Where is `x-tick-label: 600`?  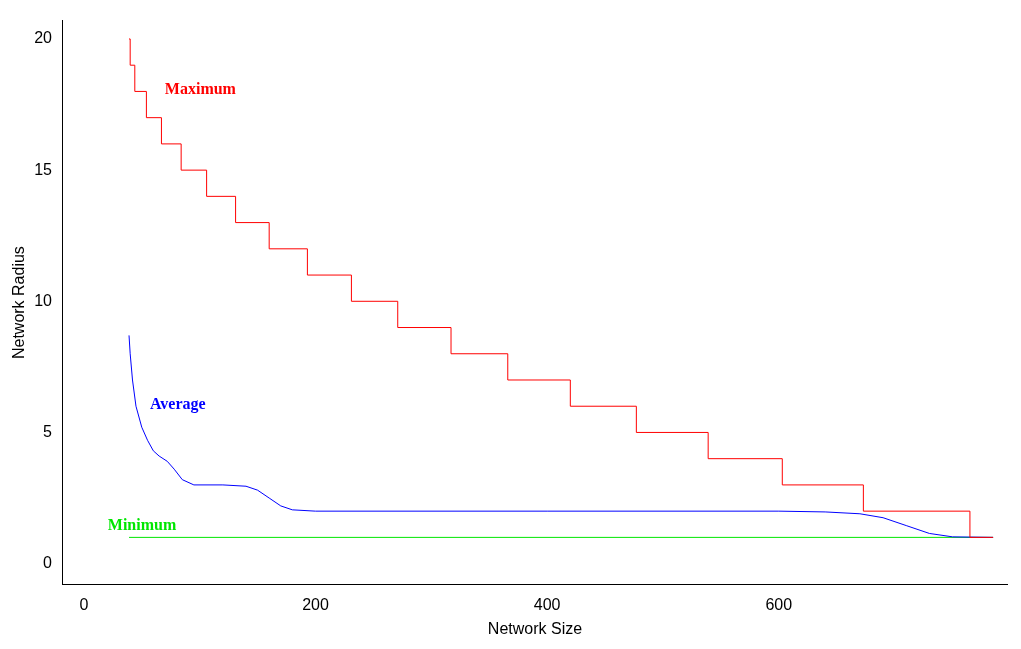 x-tick-label: 600 is located at coordinates (779, 604).